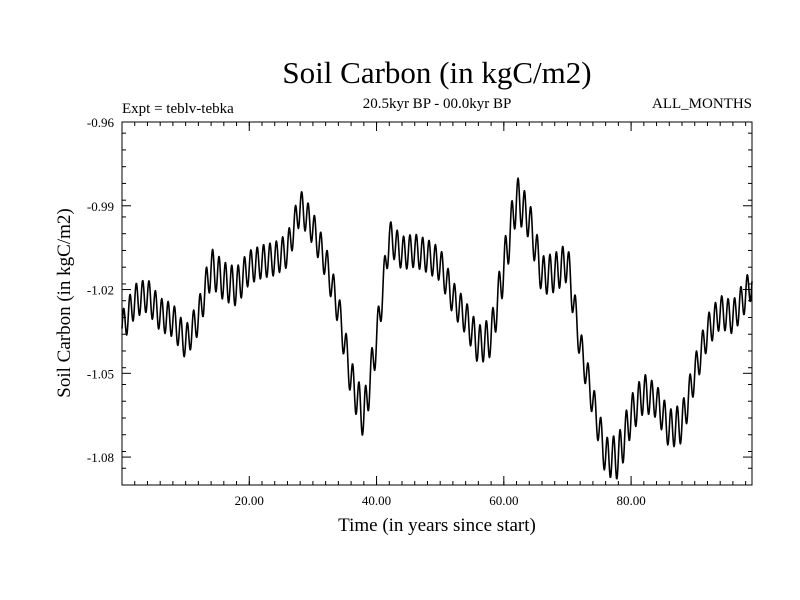 The image size is (800, 600). Describe the element at coordinates (178, 109) in the screenshot. I see `experiment-label: Expt = teblv-tebka` at that location.